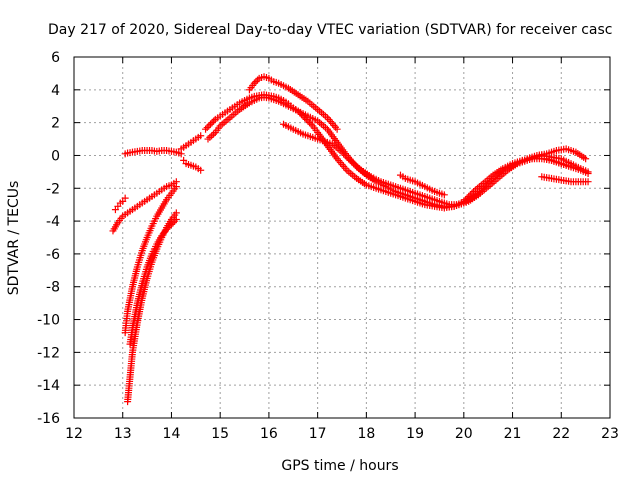 Image resolution: width=640 pixels, height=485 pixels. Describe the element at coordinates (53, 222) in the screenshot. I see `y-tick-label: -4` at that location.